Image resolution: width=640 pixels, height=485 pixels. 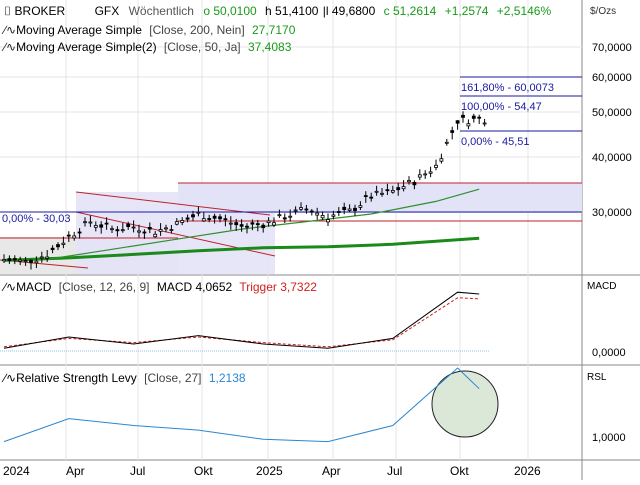 I want to click on high-value: h 51,4100, so click(x=292, y=11).